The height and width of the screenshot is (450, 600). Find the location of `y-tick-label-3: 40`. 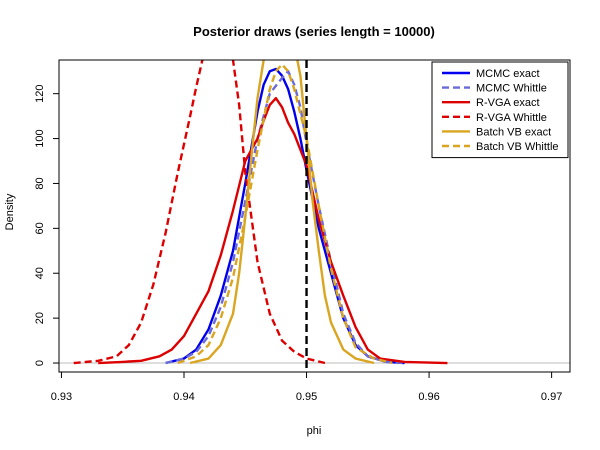

y-tick-label-3: 40 is located at coordinates (40, 273).